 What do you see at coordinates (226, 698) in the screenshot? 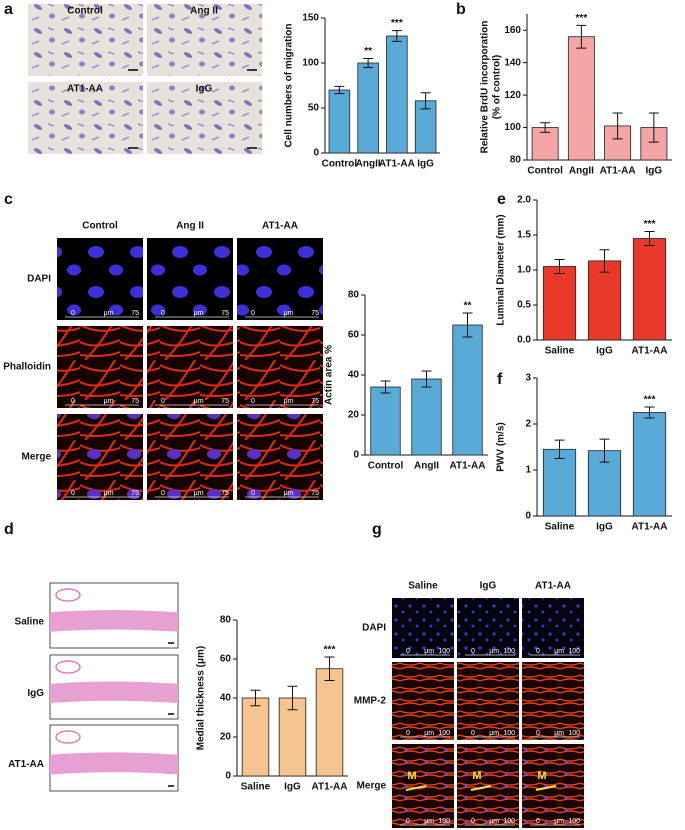
I see `y-tick-label: 40` at bounding box center [226, 698].